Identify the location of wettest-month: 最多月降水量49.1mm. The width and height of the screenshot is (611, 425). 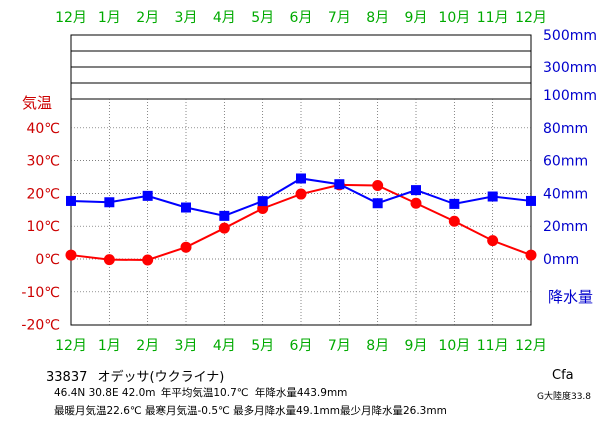
(286, 411).